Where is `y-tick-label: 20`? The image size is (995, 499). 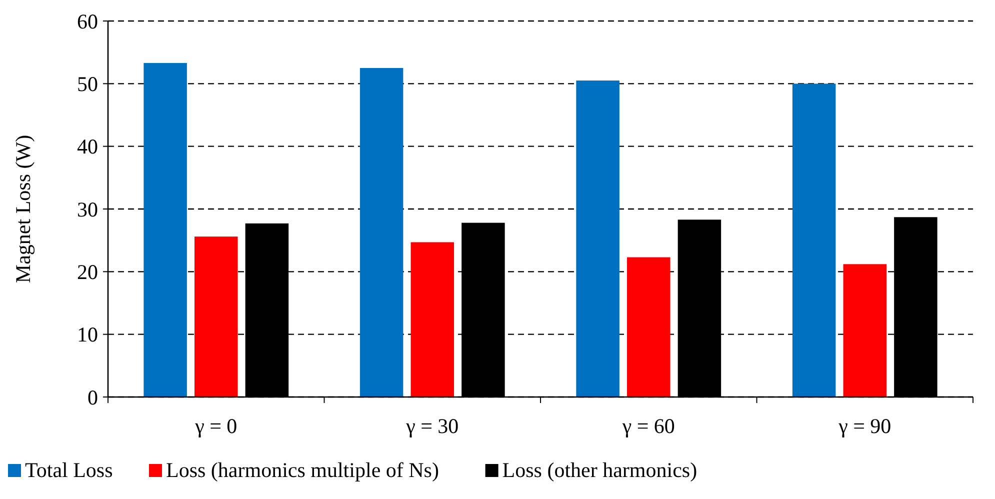 y-tick-label: 20 is located at coordinates (87, 272).